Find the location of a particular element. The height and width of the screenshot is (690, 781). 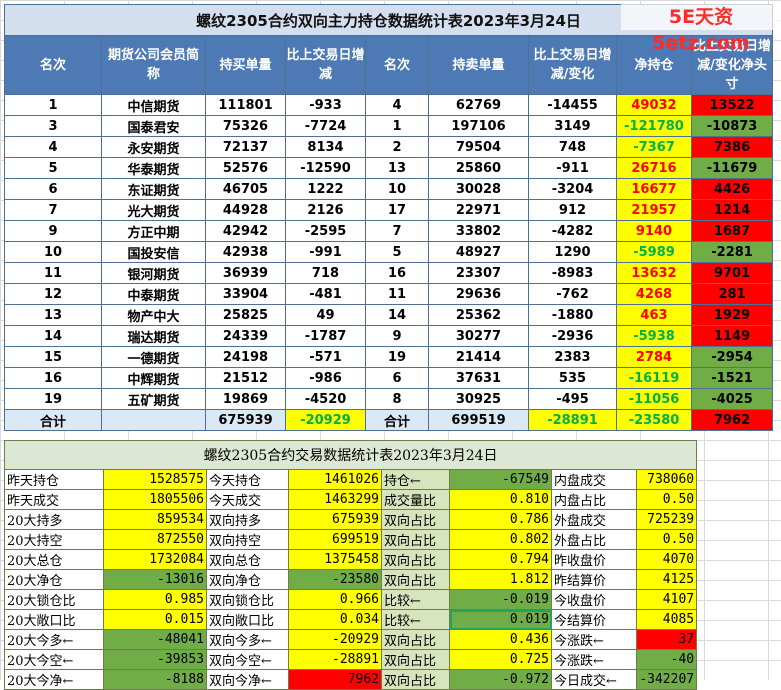

table-cell: 4426 is located at coordinates (732, 189).